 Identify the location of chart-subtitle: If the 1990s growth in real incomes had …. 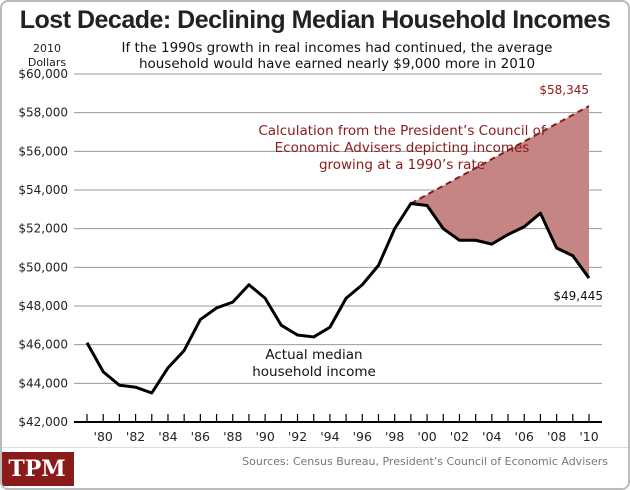
(337, 56).